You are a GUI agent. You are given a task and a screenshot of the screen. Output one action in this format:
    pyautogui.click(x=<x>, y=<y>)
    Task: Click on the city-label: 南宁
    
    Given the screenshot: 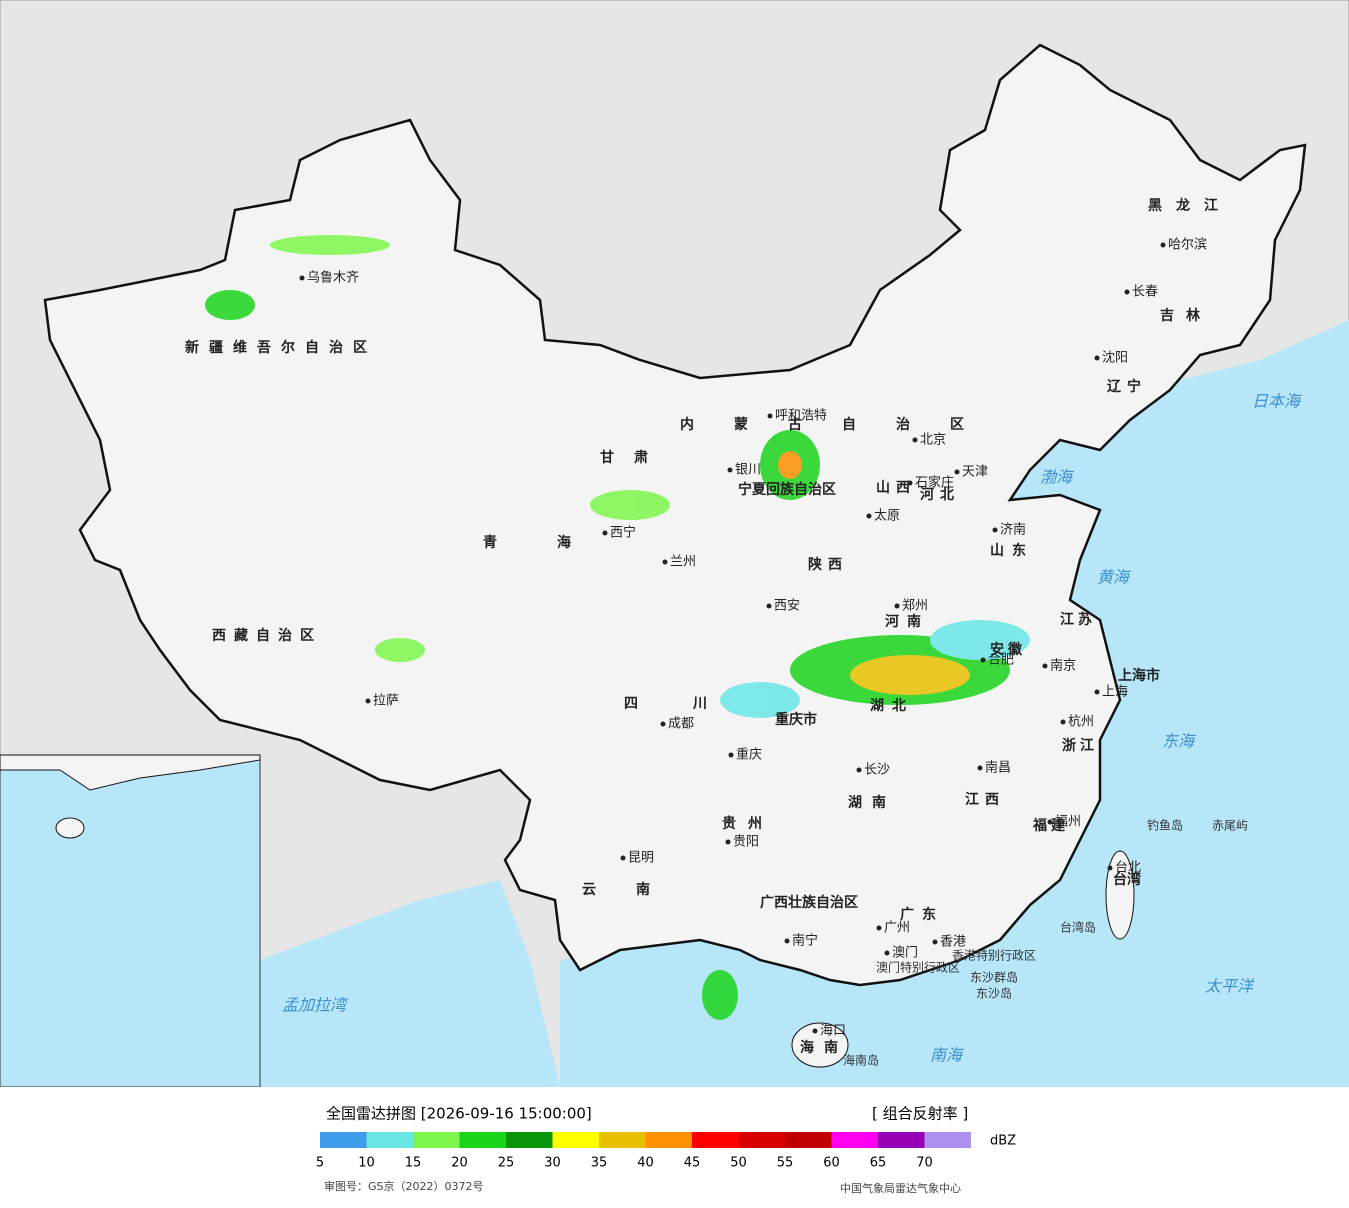 What is the action you would take?
    pyautogui.click(x=805, y=941)
    